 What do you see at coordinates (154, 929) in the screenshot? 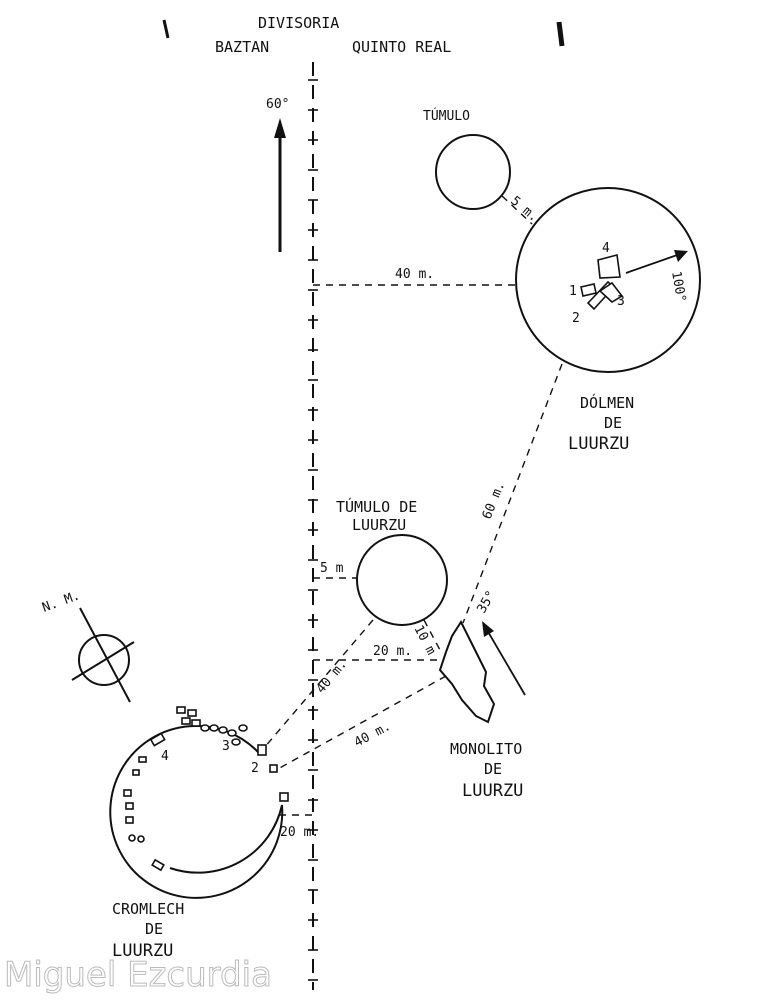
I see `cromlech-label-2: DE` at bounding box center [154, 929].